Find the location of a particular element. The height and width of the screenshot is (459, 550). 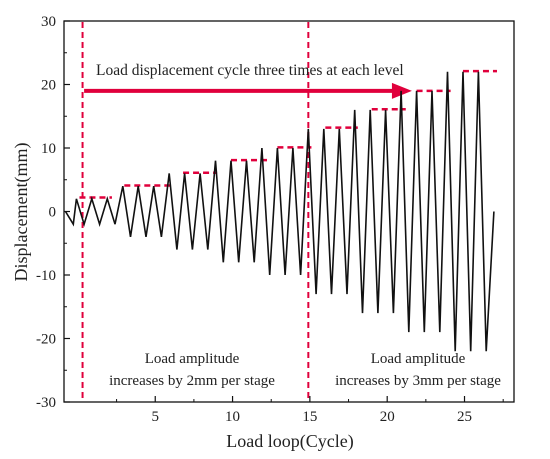

x-tick-label: 15 is located at coordinates (309, 417).